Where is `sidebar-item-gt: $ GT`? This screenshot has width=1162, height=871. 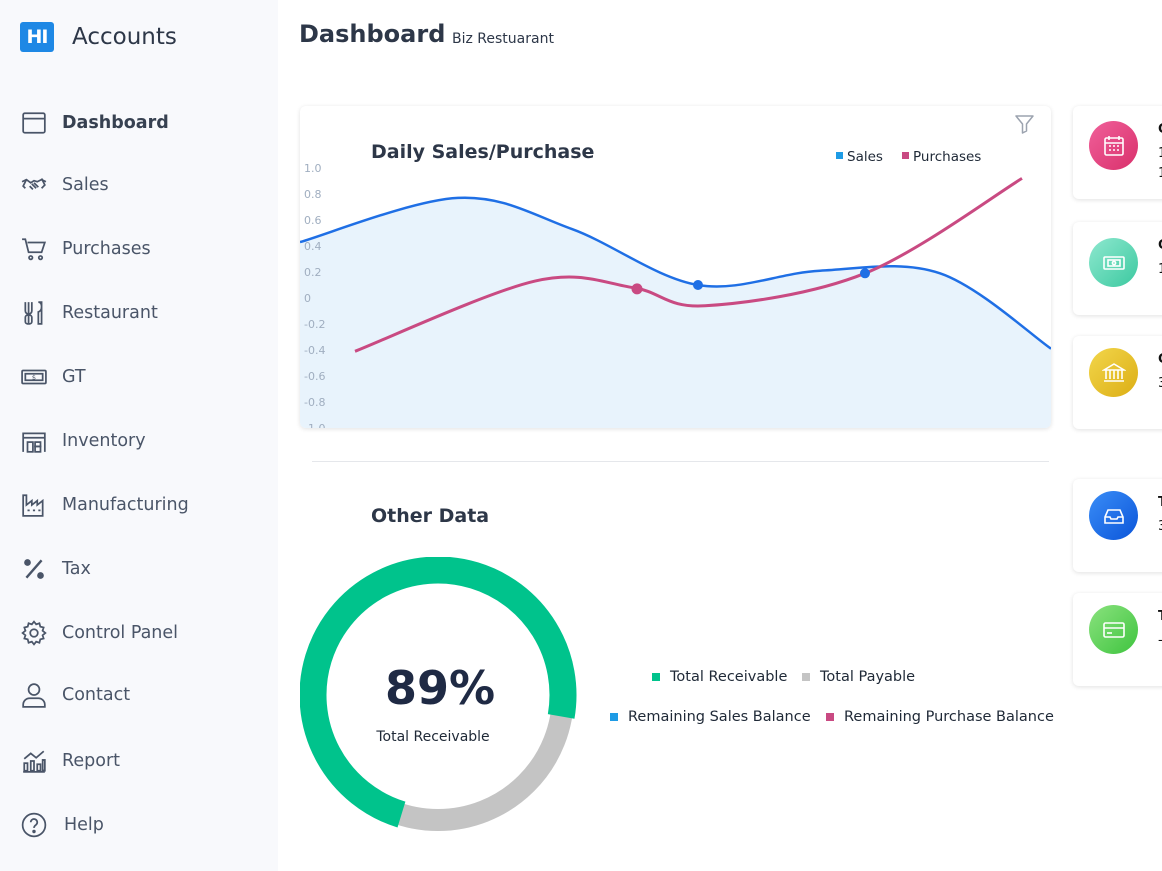 sidebar-item-gt: $ GT is located at coordinates (53, 377).